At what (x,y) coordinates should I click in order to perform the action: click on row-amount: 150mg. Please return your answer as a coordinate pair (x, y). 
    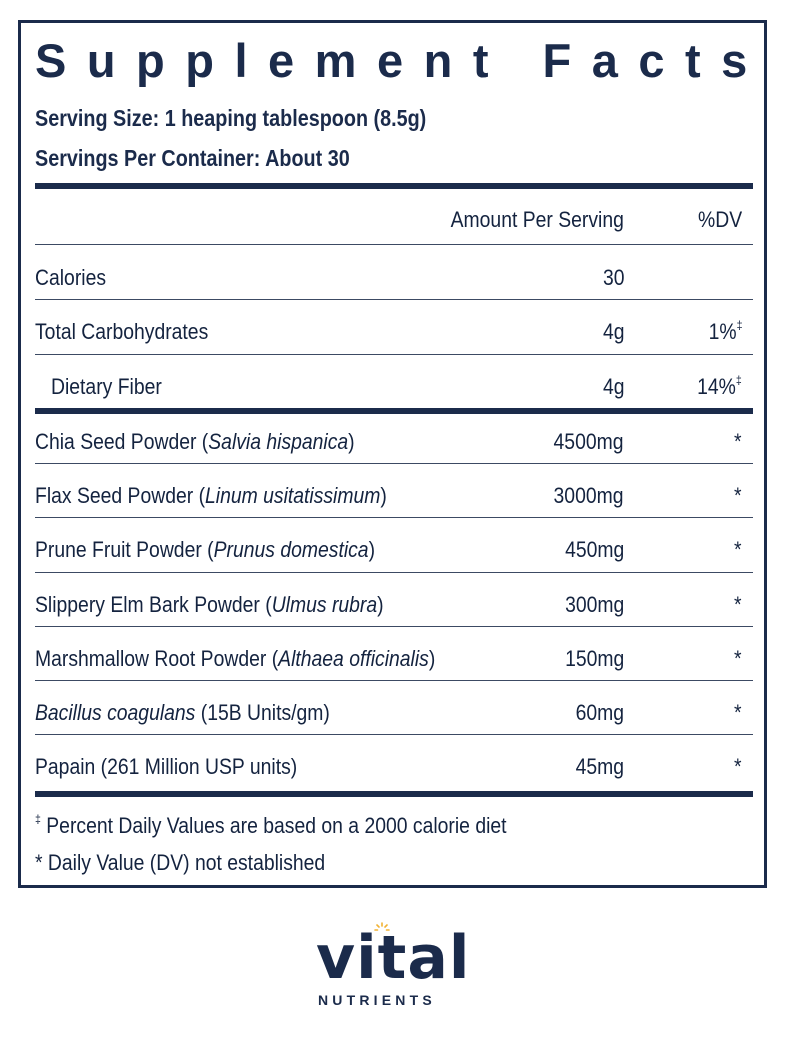
    Looking at the image, I should click on (594, 658).